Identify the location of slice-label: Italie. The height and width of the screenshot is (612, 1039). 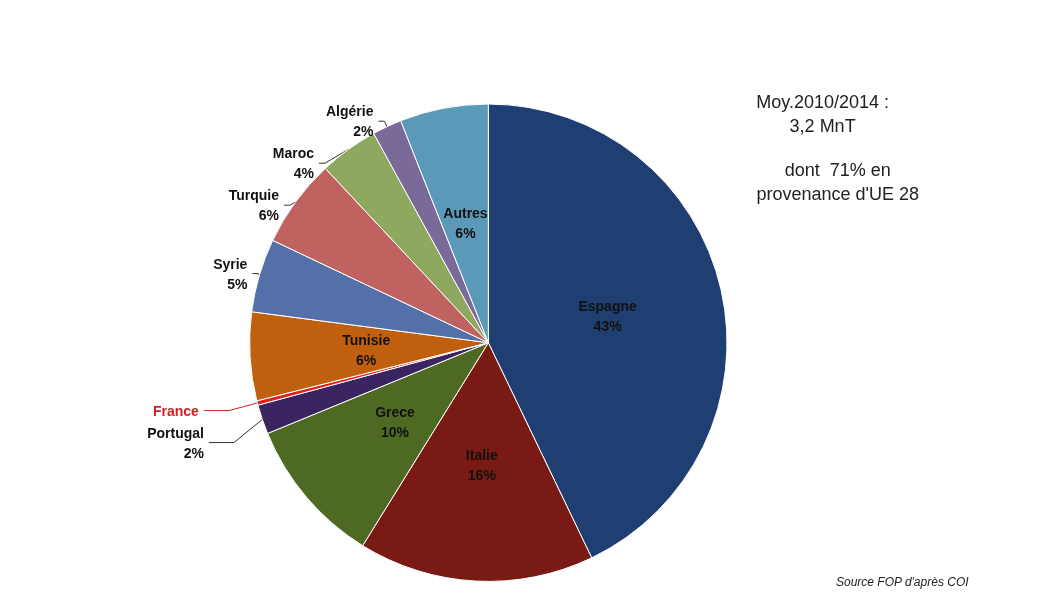
(481, 454).